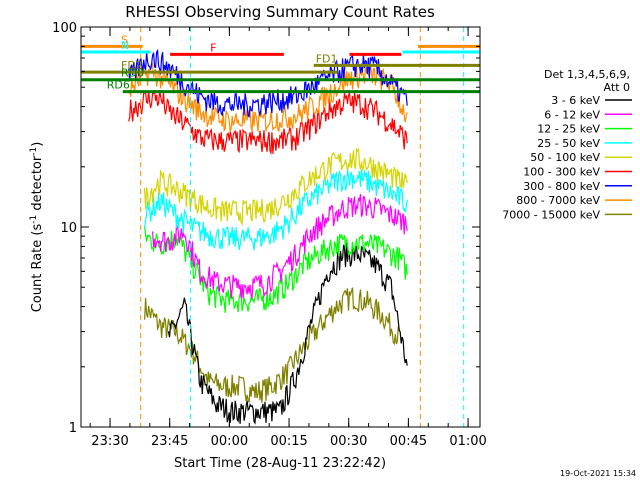 The height and width of the screenshot is (480, 640). Describe the element at coordinates (132, 65) in the screenshot. I see `flag-label: FD2` at that location.